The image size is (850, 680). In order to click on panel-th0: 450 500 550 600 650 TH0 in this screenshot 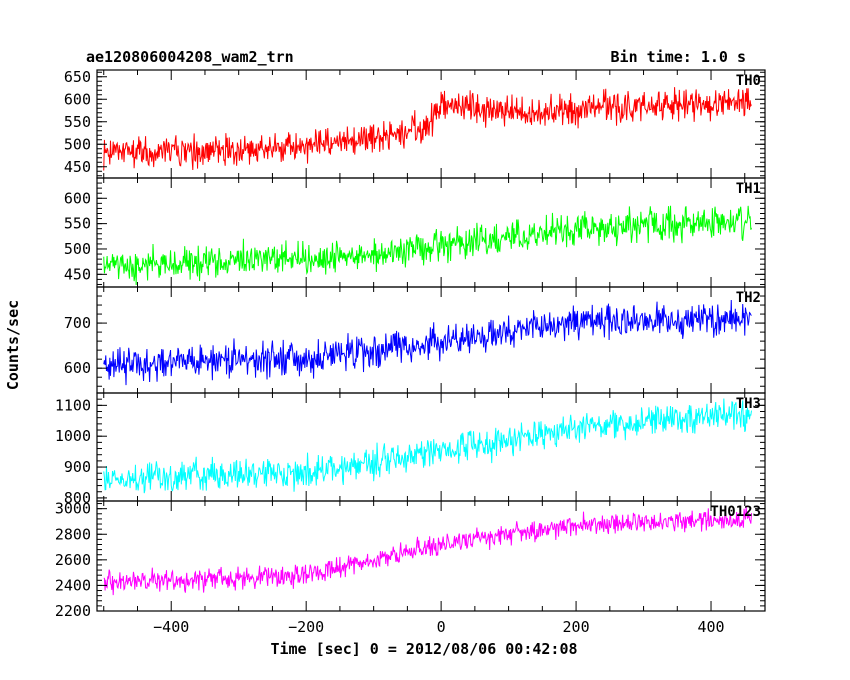, I will do `click(415, 123)`.